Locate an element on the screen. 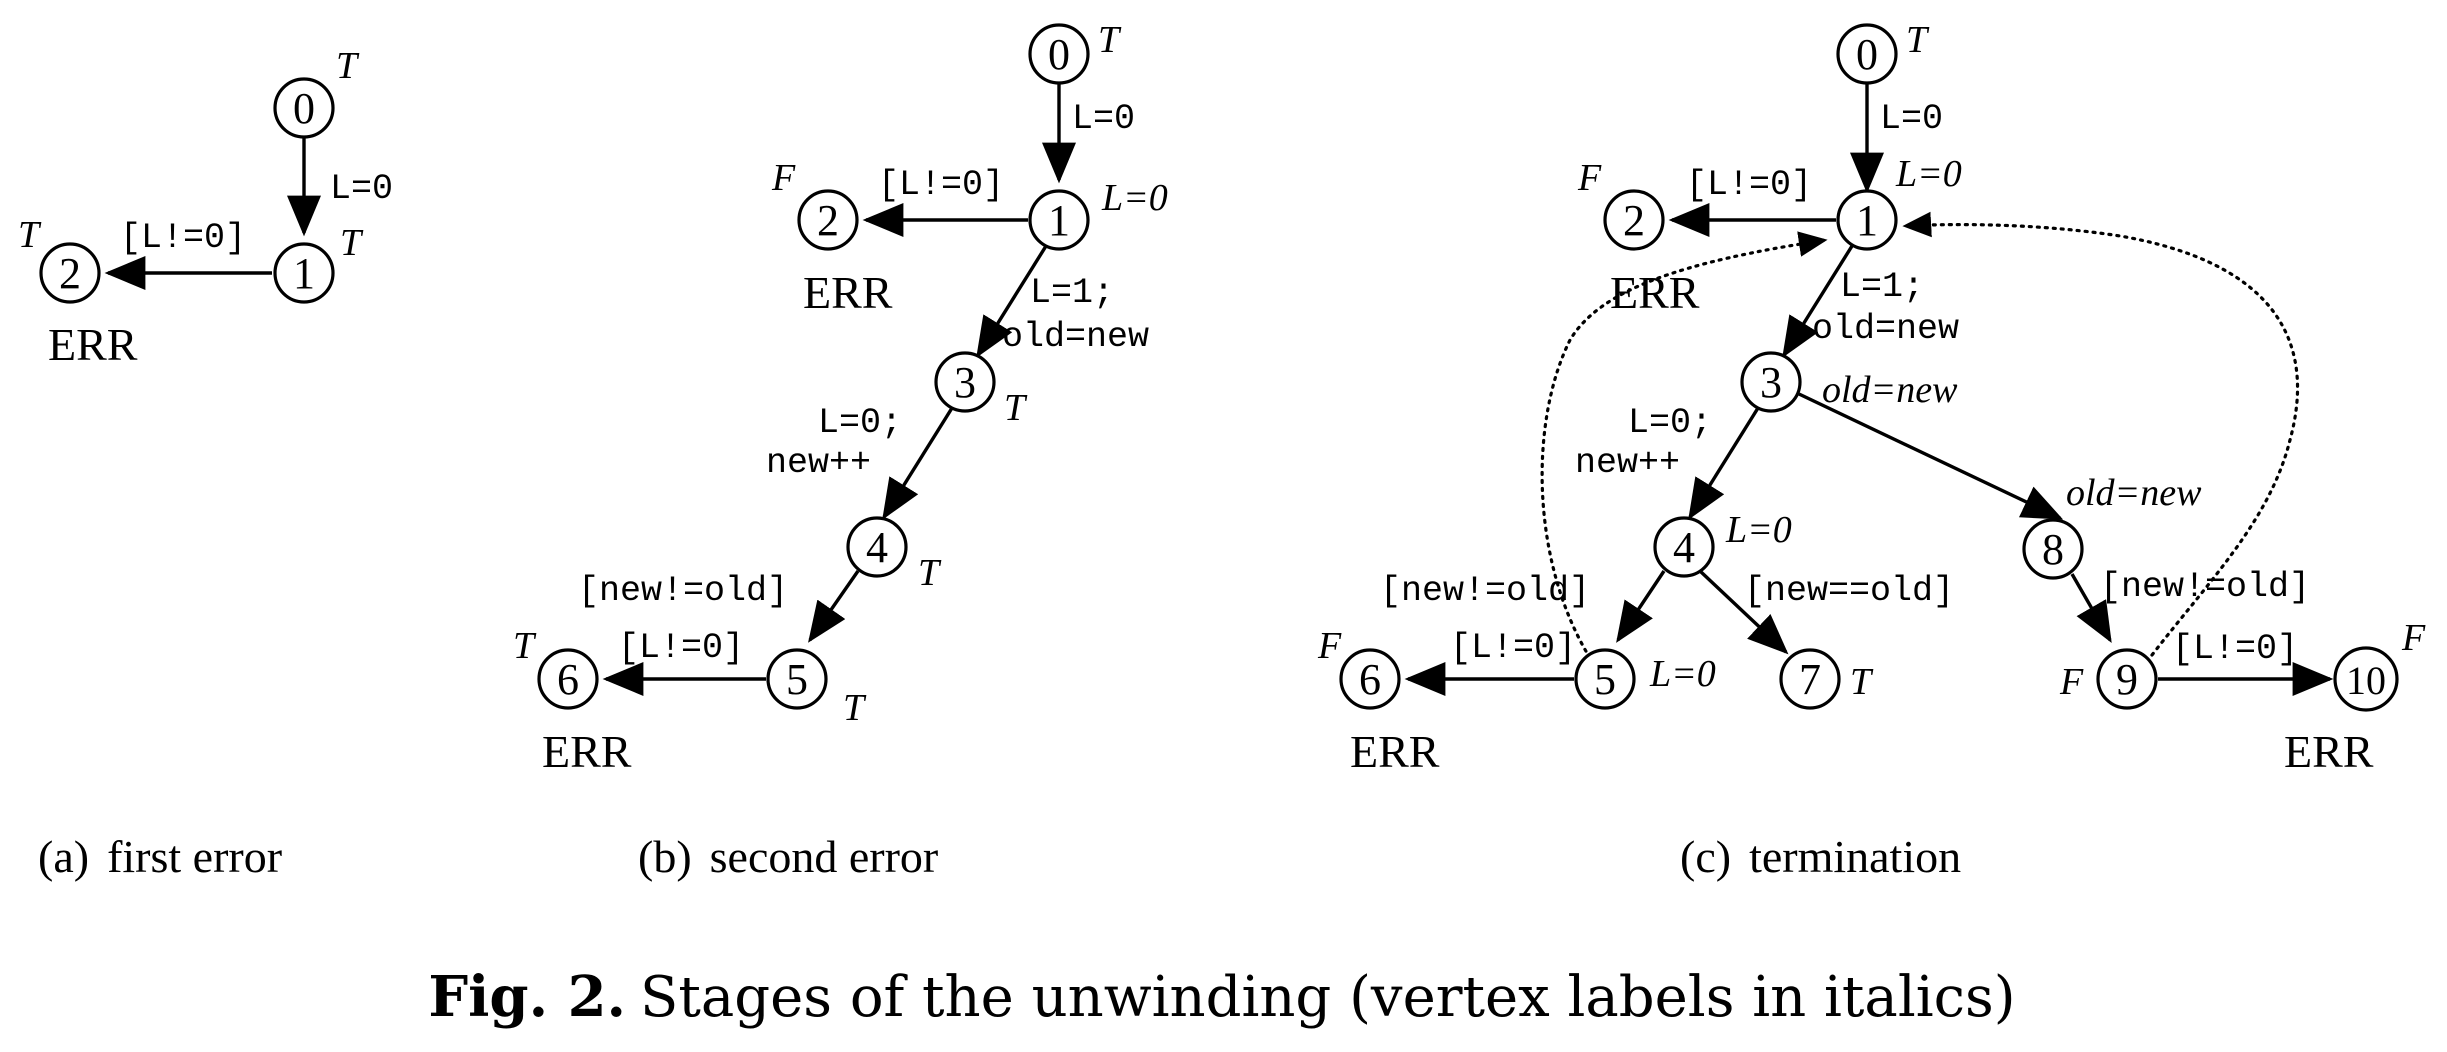 The width and height of the screenshot is (2447, 1052). node-c-6: 6 is located at coordinates (1370, 679).